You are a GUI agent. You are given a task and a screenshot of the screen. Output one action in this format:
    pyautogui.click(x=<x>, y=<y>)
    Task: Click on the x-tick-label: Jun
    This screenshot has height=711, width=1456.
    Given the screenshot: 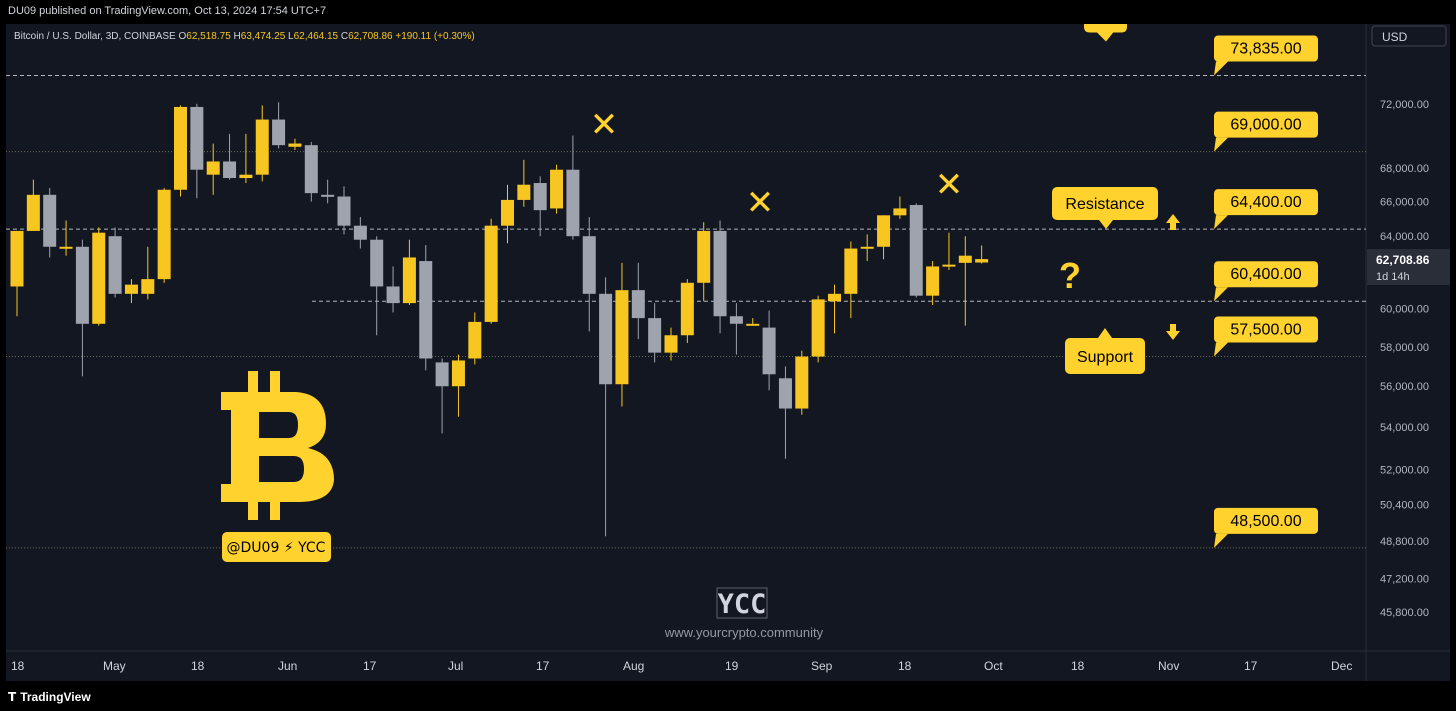 What is the action you would take?
    pyautogui.click(x=287, y=666)
    